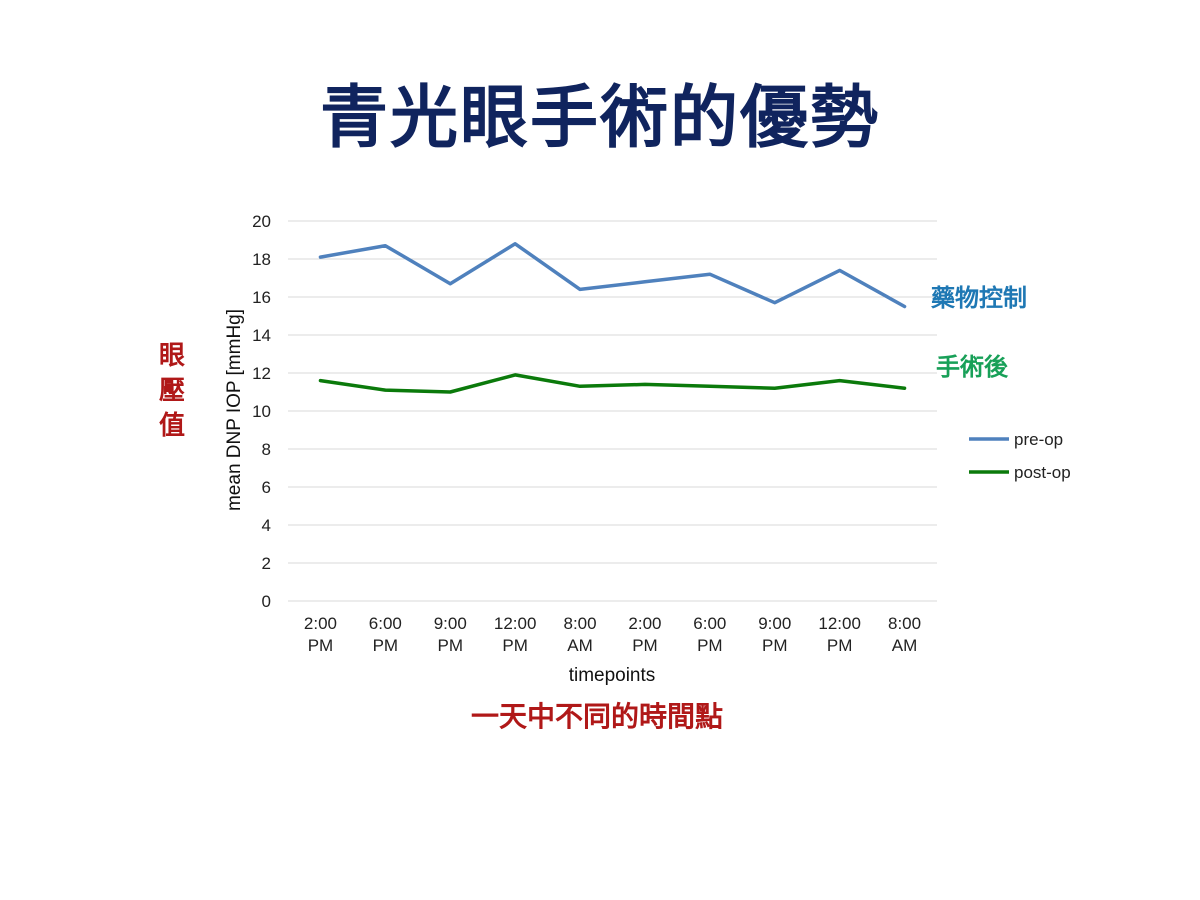  What do you see at coordinates (1020, 456) in the screenshot?
I see `legend: pre-op post-op` at bounding box center [1020, 456].